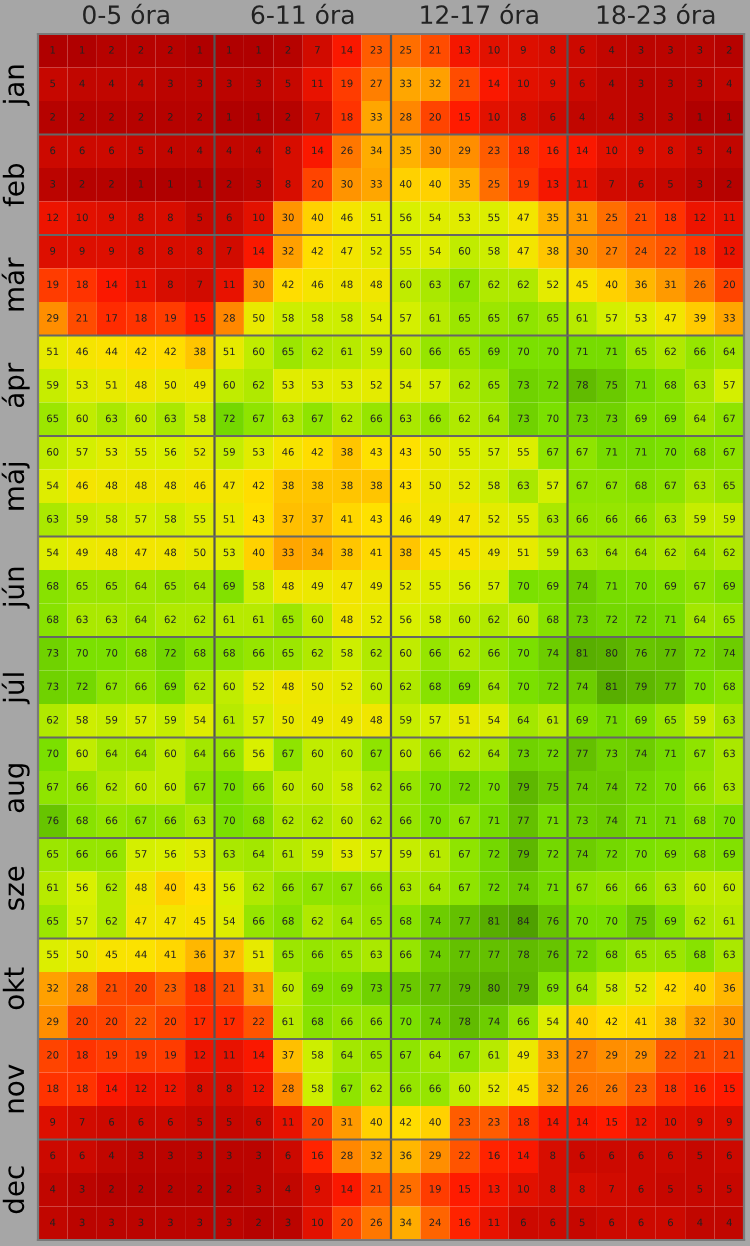 This screenshot has width=750, height=1246. What do you see at coordinates (15, 385) in the screenshot?
I see `y-tick-label: ápr` at bounding box center [15, 385].